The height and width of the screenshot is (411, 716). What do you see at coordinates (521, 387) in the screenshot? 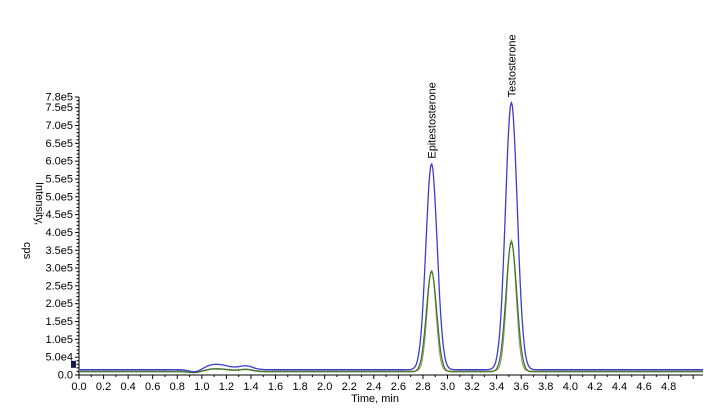
I see `x-tick-label: 3.6` at bounding box center [521, 387].